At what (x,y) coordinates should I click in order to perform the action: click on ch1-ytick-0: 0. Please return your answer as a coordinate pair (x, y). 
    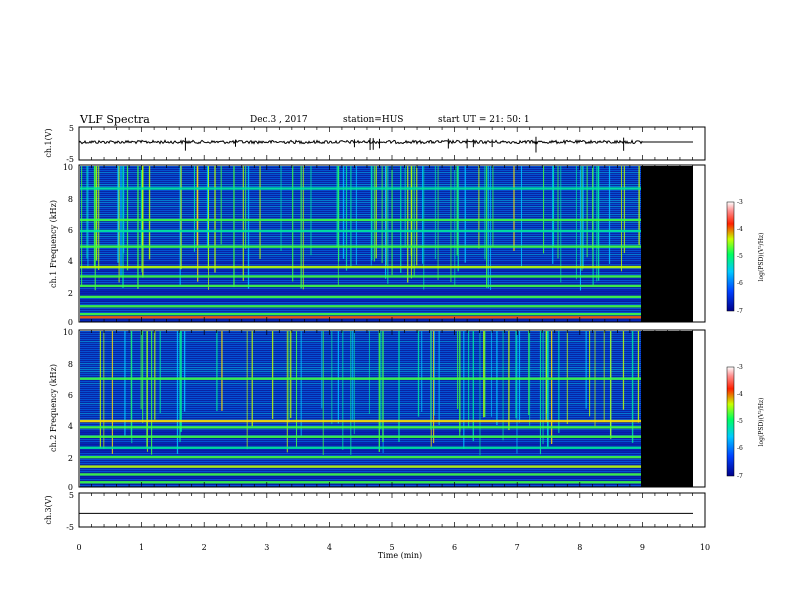
    Looking at the image, I should click on (70, 322).